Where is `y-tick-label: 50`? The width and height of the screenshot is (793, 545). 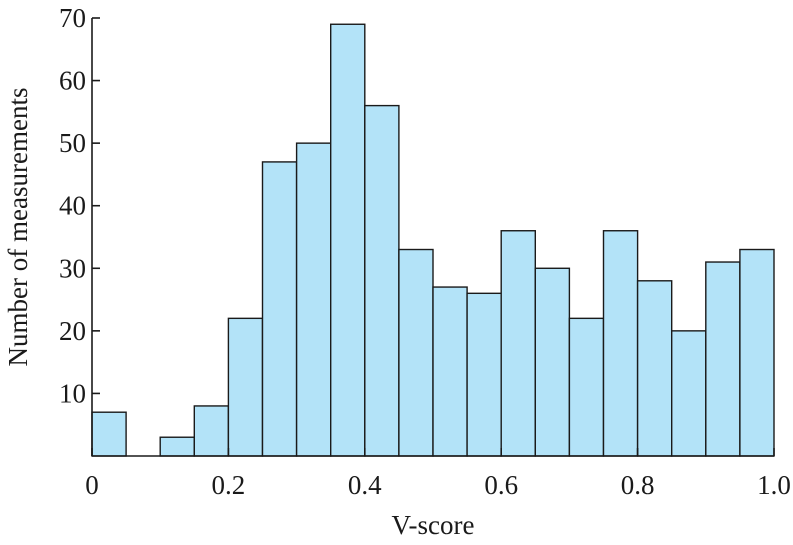 y-tick-label: 50 is located at coordinates (72, 143).